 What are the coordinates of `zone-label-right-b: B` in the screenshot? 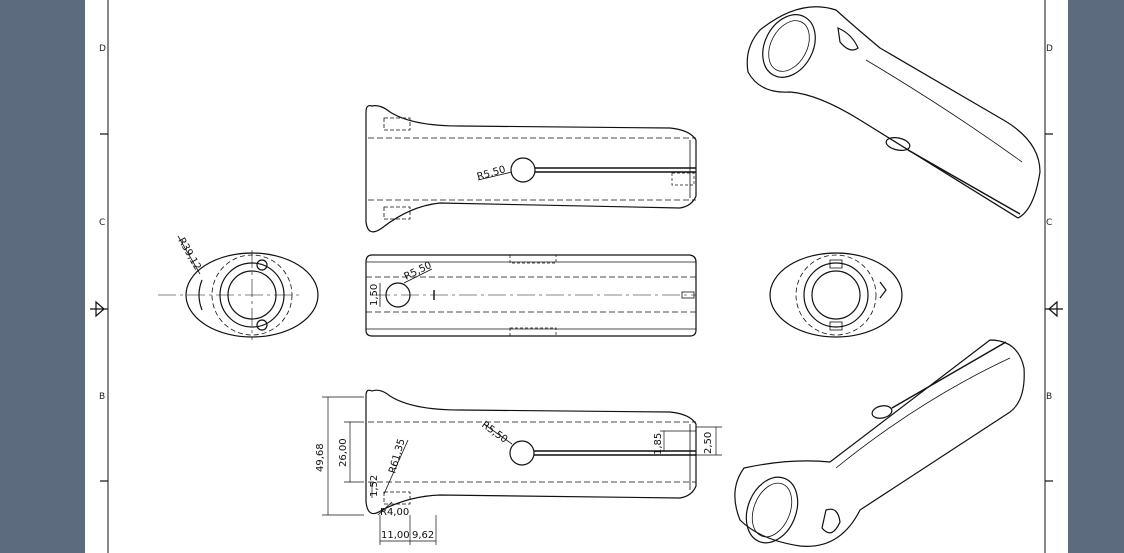 It's located at (1049, 397).